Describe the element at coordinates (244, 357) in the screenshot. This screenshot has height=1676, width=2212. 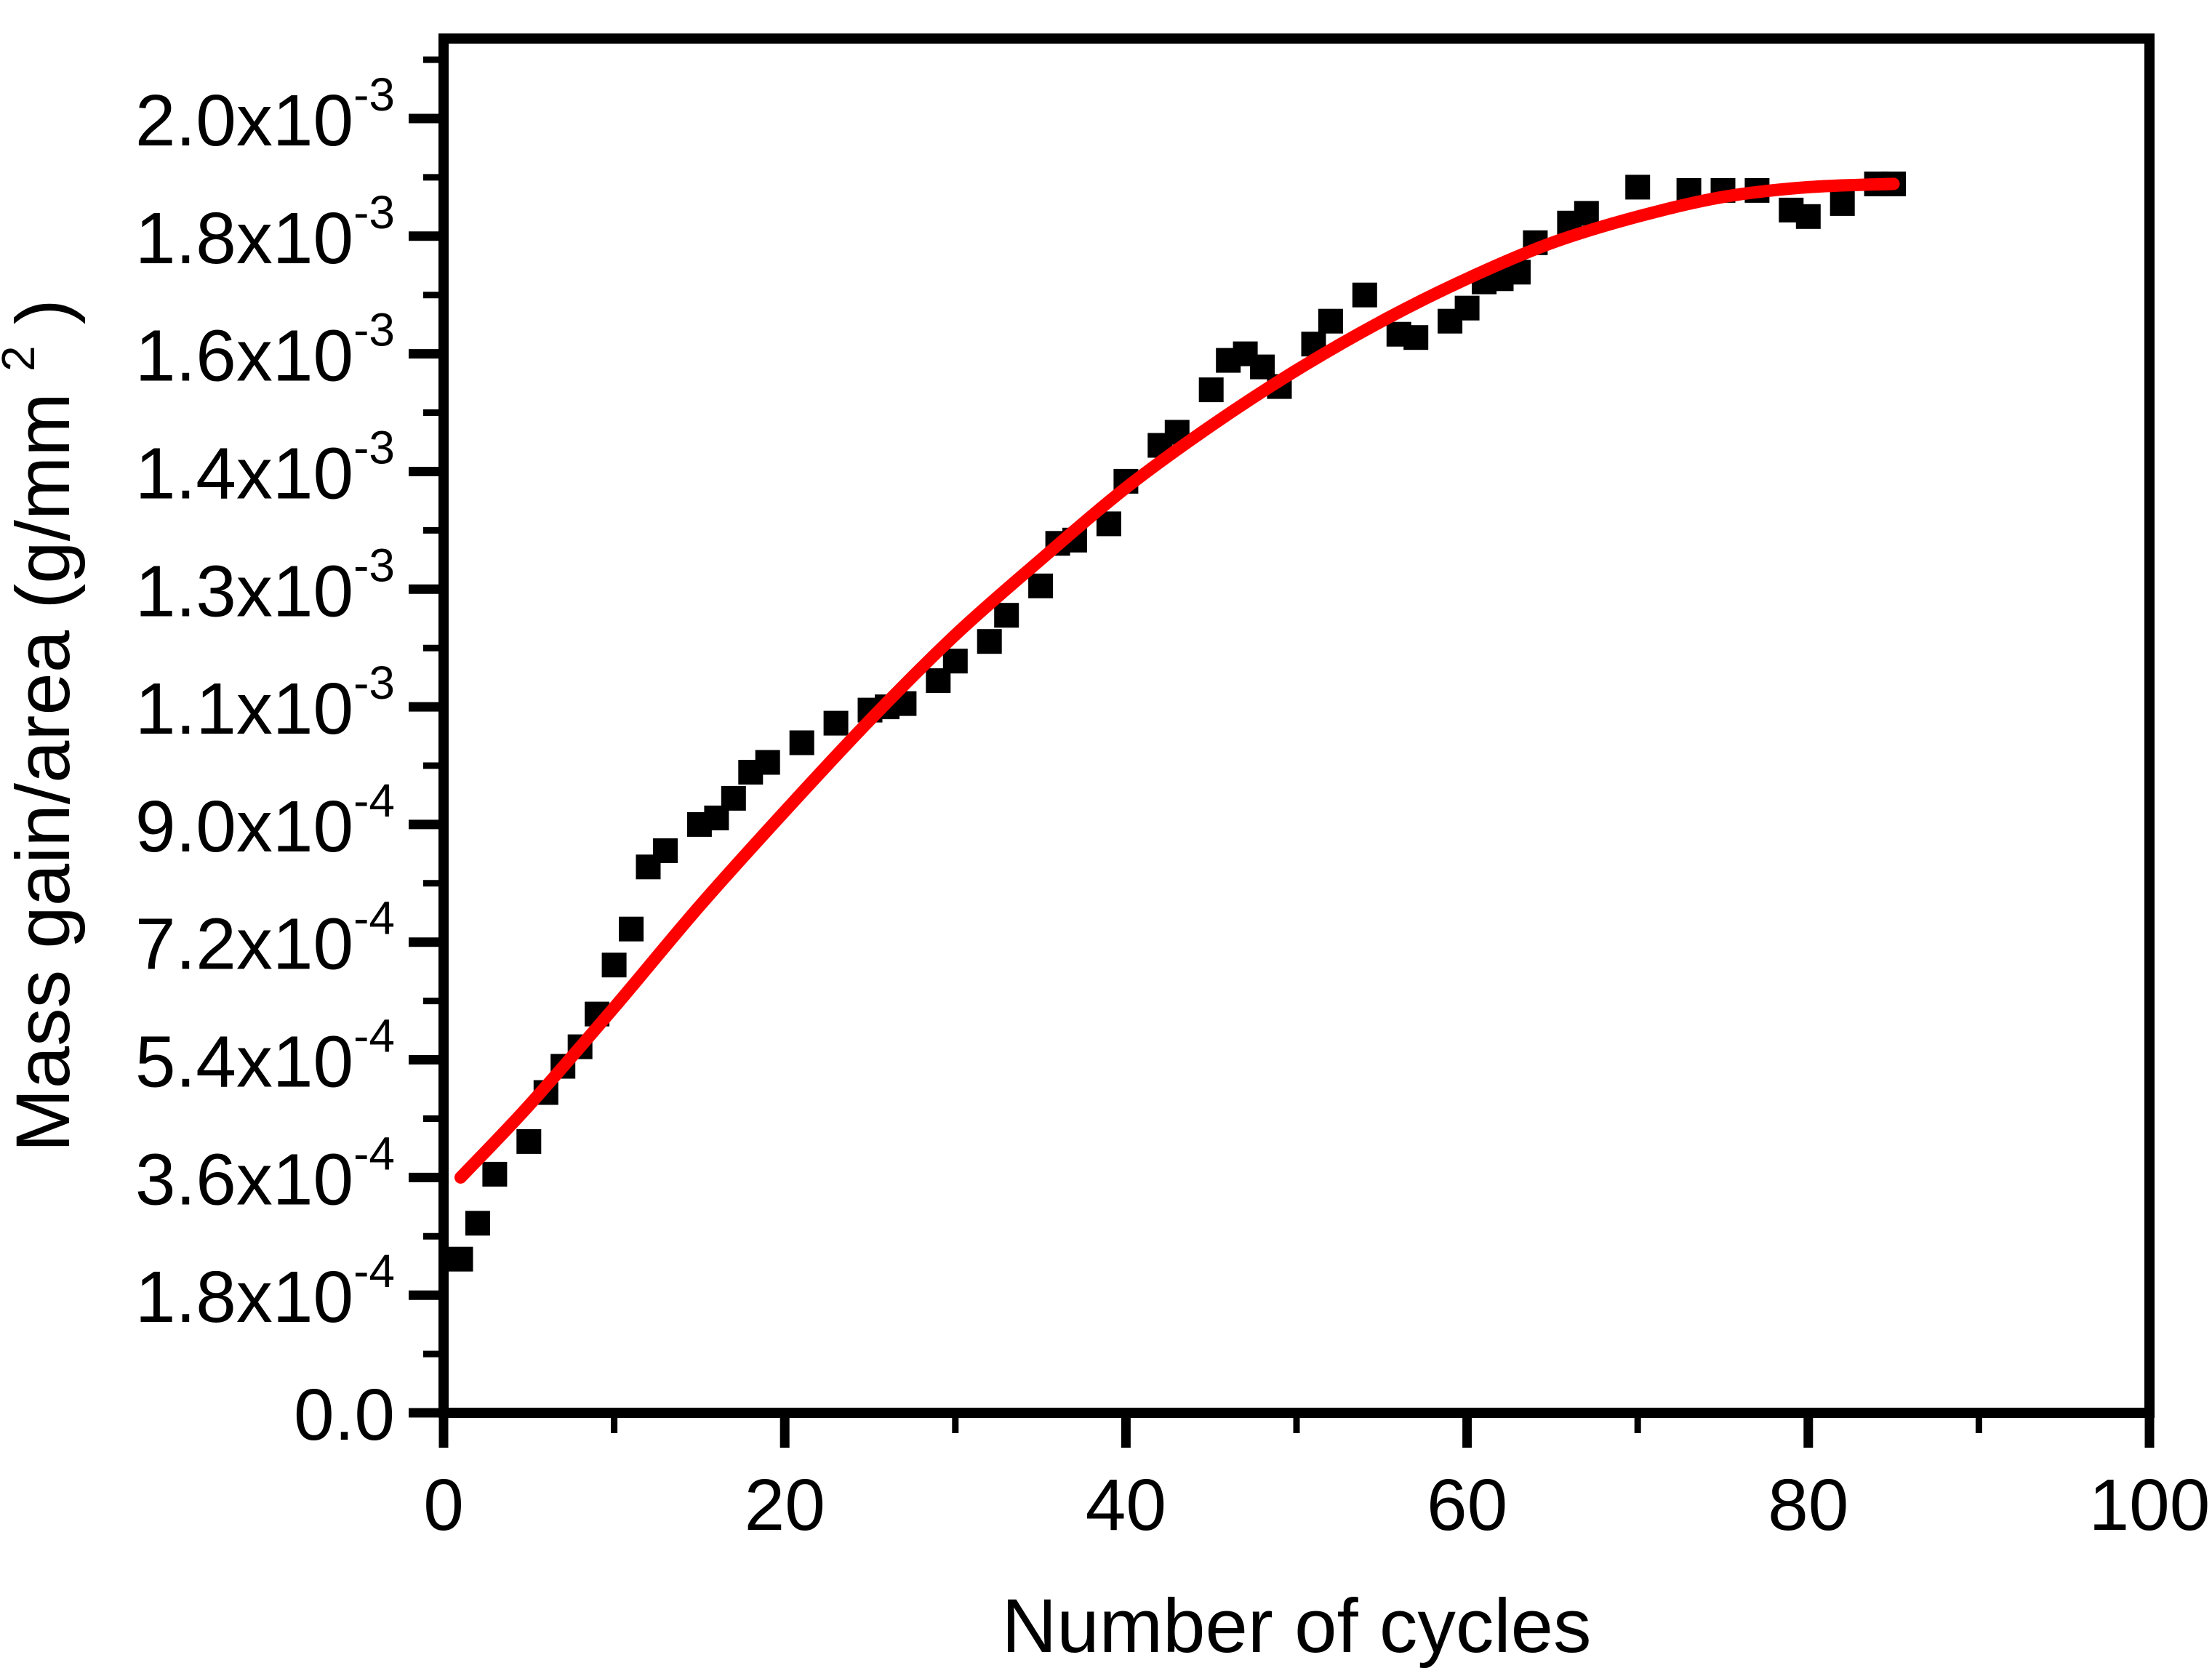
I see `y-tick-label-mantissa: 1.6x10` at that location.